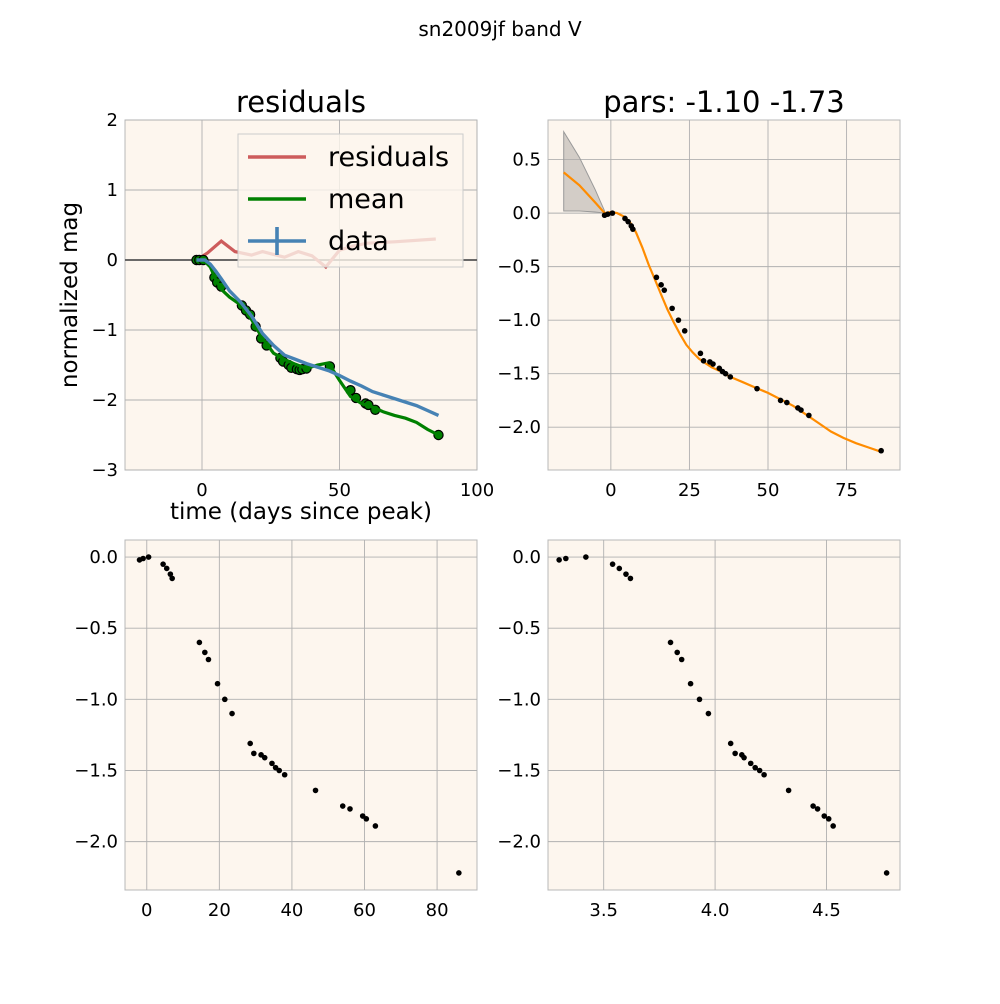  Describe the element at coordinates (364, 910) in the screenshot. I see `x-tick-label: 60` at that location.